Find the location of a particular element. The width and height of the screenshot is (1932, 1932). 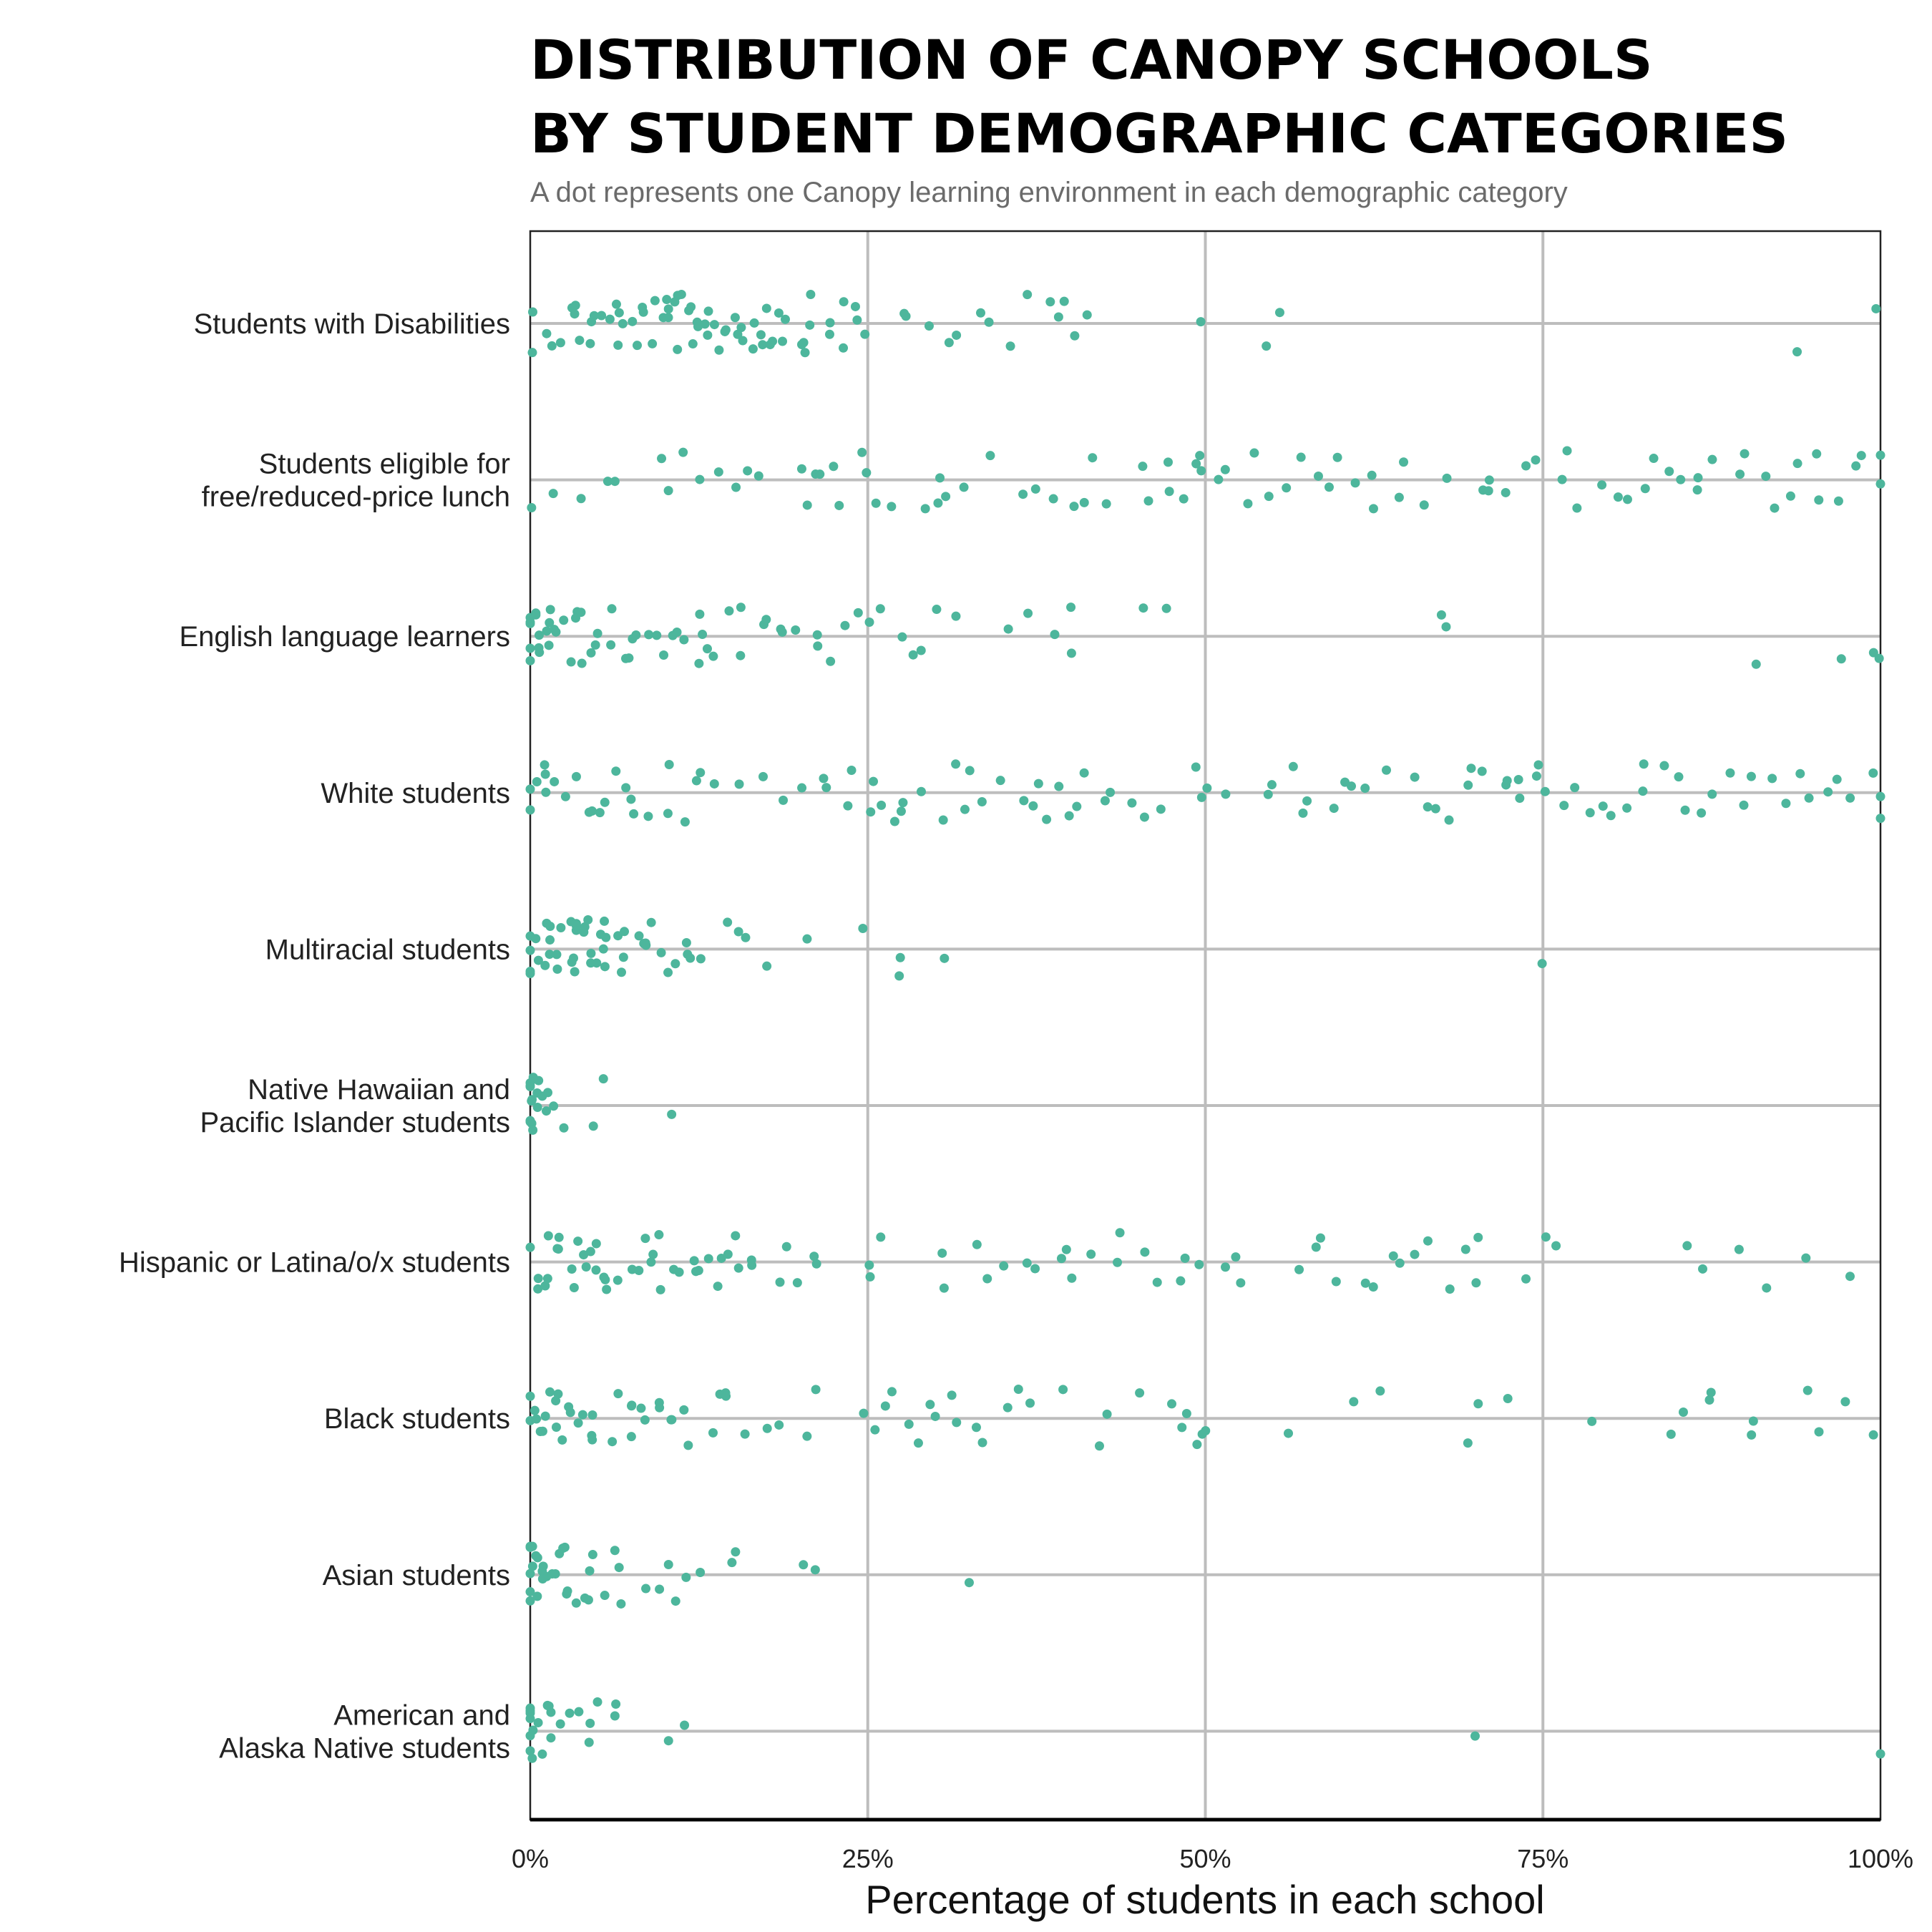

category-label: American and is located at coordinates (421, 1715).